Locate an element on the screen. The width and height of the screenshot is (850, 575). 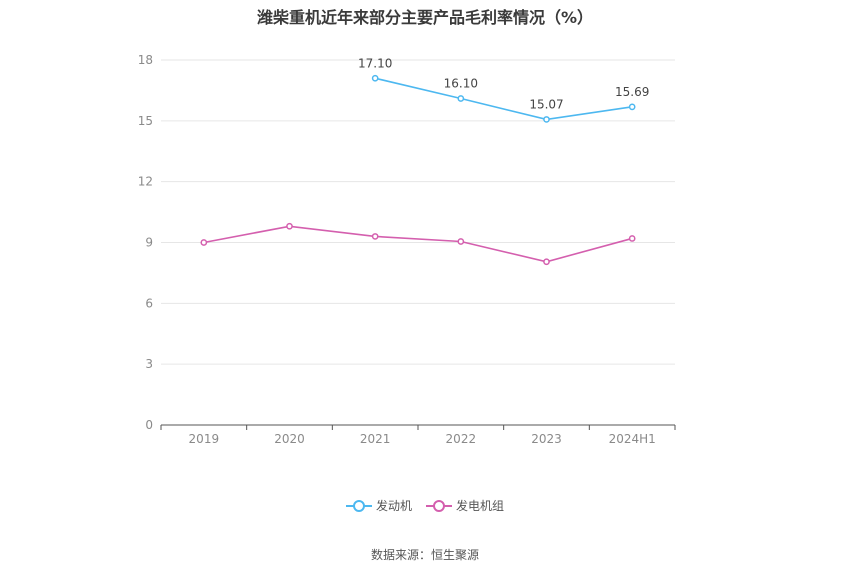
x-tick-label: 2020 is located at coordinates (289, 439).